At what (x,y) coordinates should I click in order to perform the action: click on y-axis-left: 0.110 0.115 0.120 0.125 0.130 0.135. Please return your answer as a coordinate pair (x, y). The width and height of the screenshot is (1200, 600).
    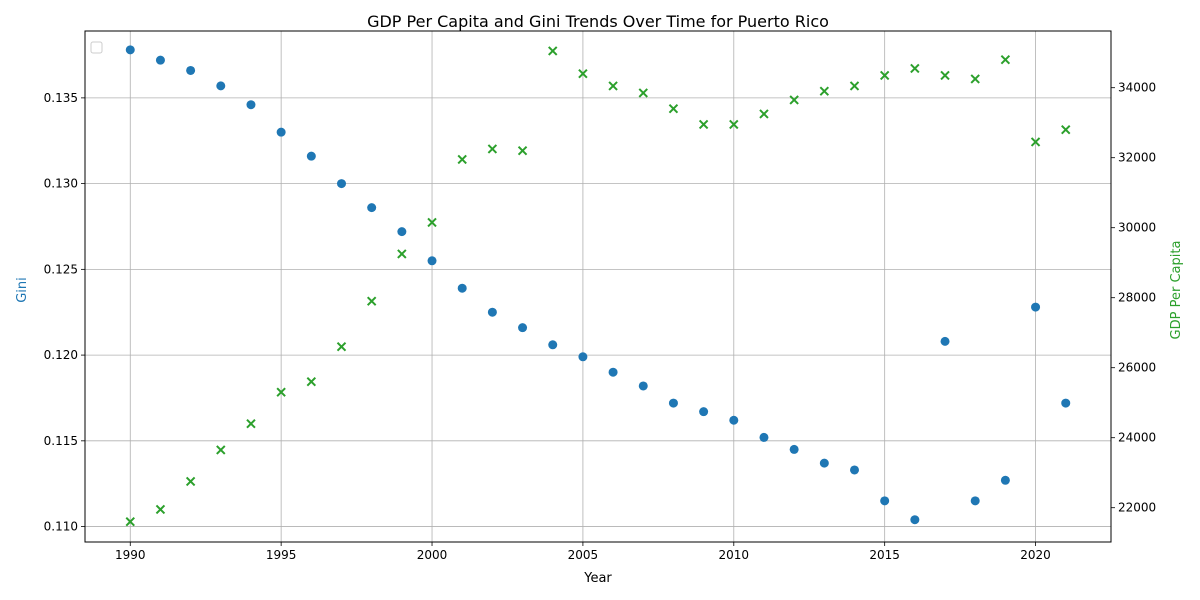
    Looking at the image, I should click on (64, 312).